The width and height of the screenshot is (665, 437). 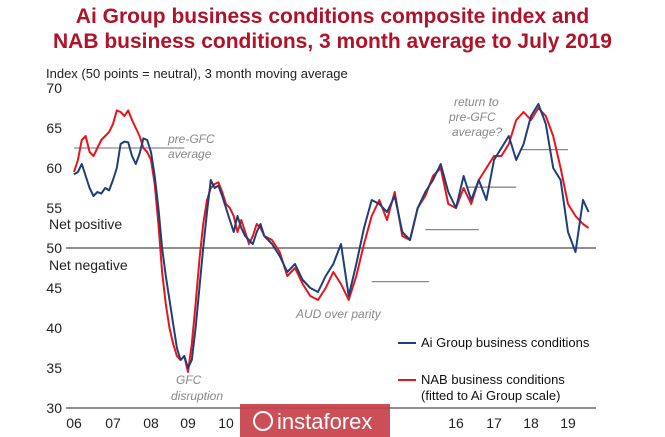 What do you see at coordinates (197, 396) in the screenshot?
I see `gfc-annotation-line2: disruption` at bounding box center [197, 396].